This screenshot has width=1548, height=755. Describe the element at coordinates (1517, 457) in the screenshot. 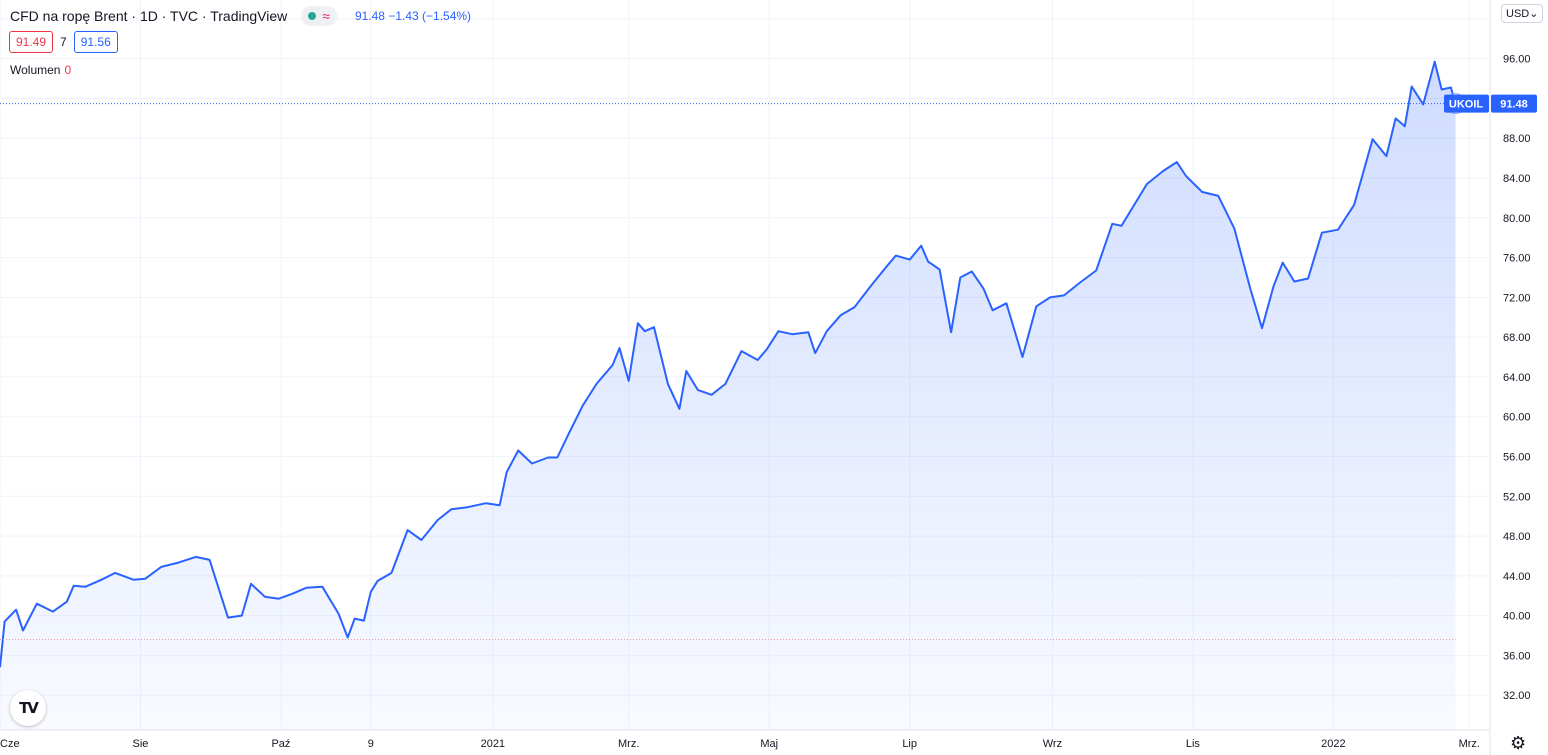

I see `price-tick-label: 56.00` at that location.